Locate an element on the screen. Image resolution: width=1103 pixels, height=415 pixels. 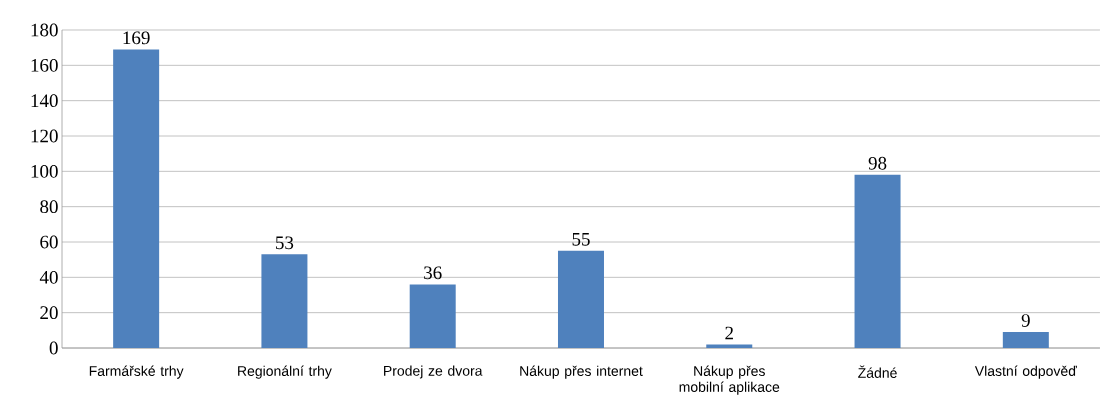
data-label: 98 is located at coordinates (877, 163).